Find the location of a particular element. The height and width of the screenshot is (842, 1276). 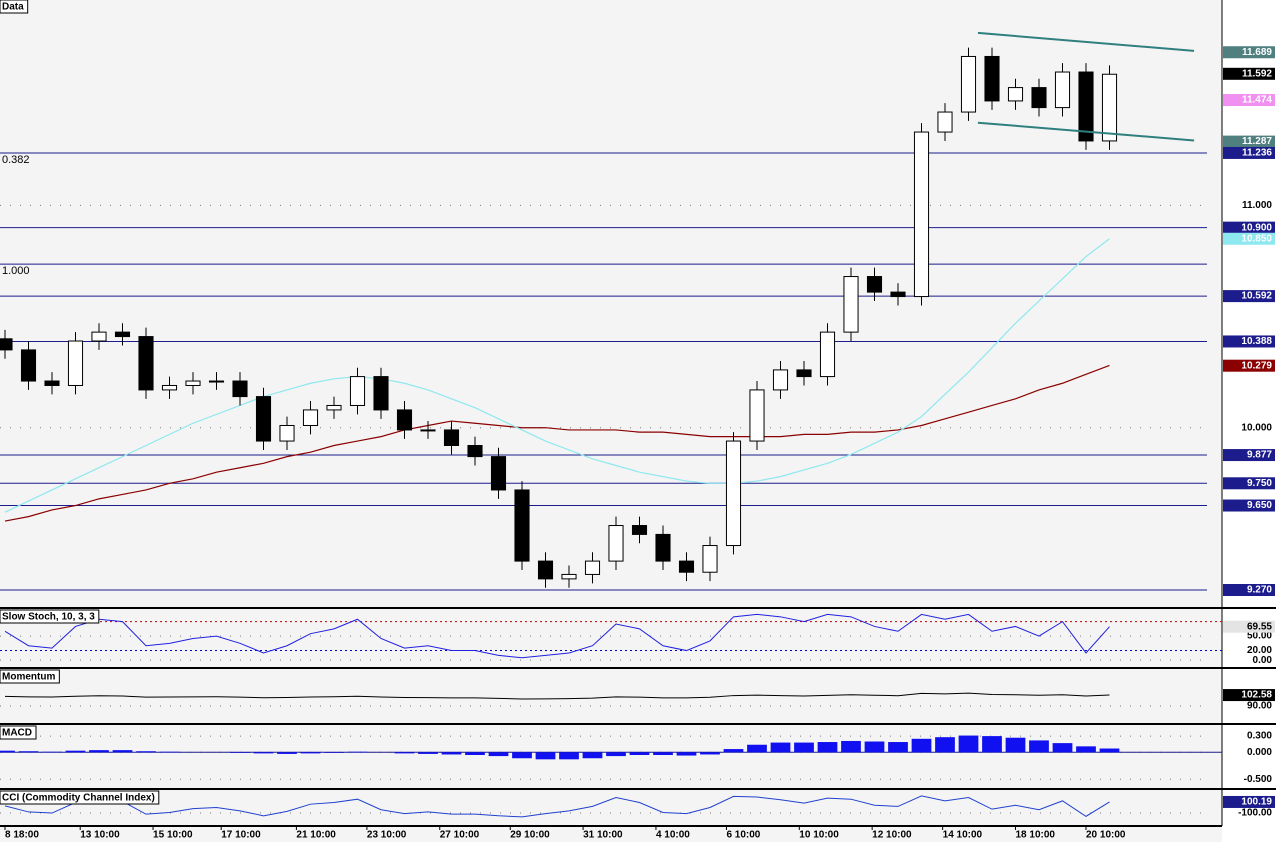

indicator-line is located at coordinates (557, 696).